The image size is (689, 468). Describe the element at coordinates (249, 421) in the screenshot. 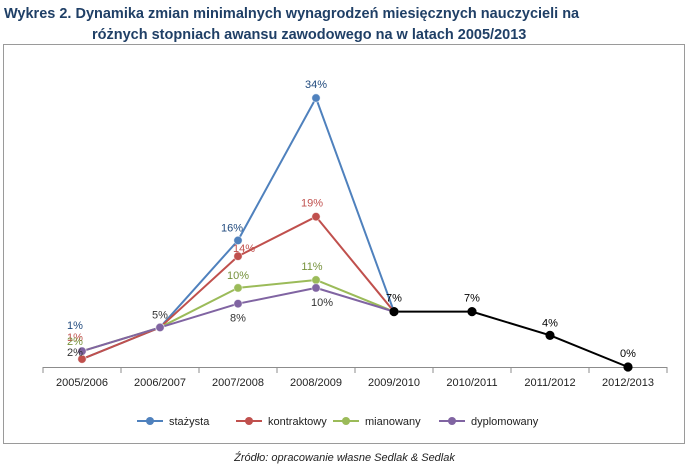

I see `legend-marker-kontraktowy` at that location.